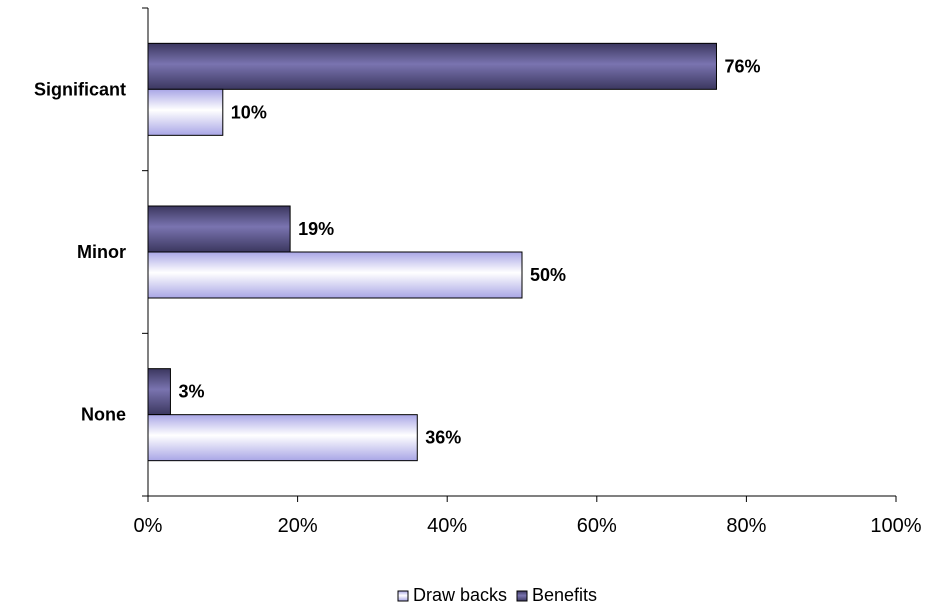 This screenshot has width=939, height=614. What do you see at coordinates (443, 438) in the screenshot?
I see `data-label: 36%` at bounding box center [443, 438].